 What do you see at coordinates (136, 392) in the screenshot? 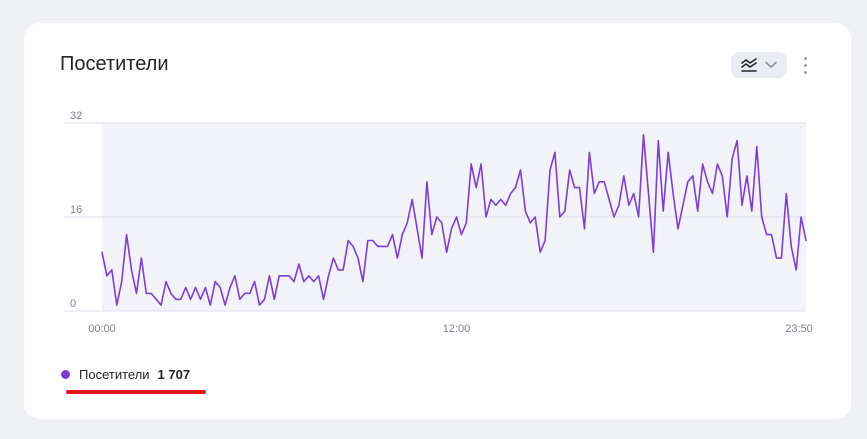
I see `red-underline-annotation` at bounding box center [136, 392].